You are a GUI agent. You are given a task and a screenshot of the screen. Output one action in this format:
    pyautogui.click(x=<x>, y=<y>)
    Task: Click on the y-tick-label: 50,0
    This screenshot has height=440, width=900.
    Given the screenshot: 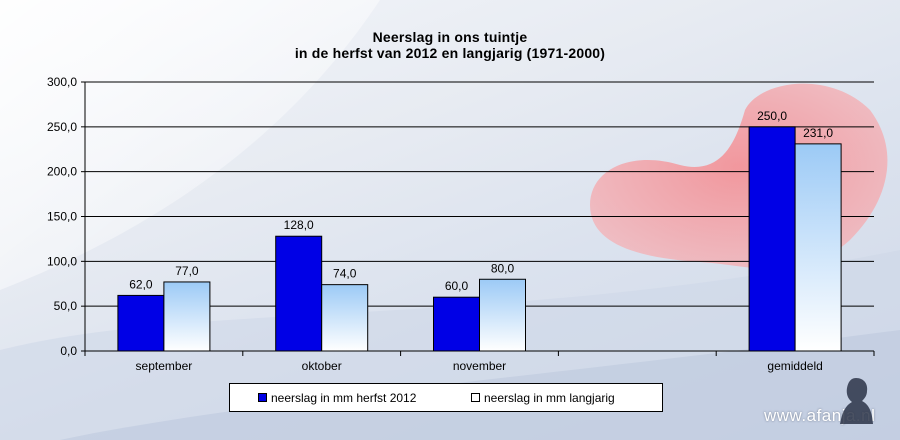 What is the action you would take?
    pyautogui.click(x=66, y=306)
    